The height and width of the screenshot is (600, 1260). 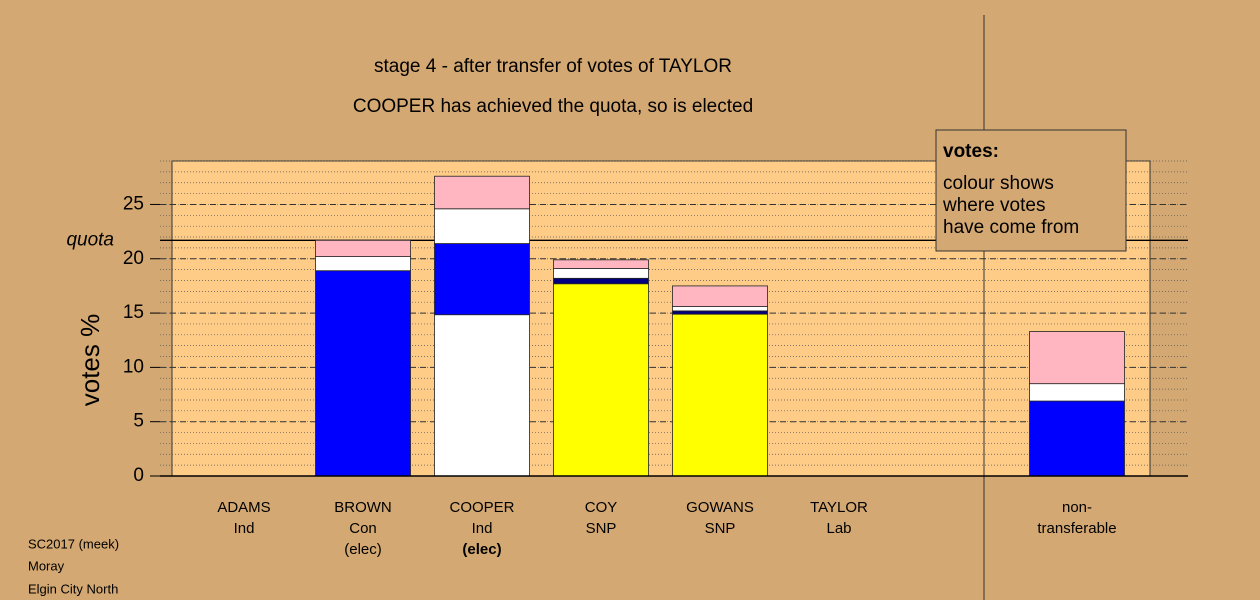 What do you see at coordinates (138, 421) in the screenshot?
I see `y-tick-label: 5` at bounding box center [138, 421].